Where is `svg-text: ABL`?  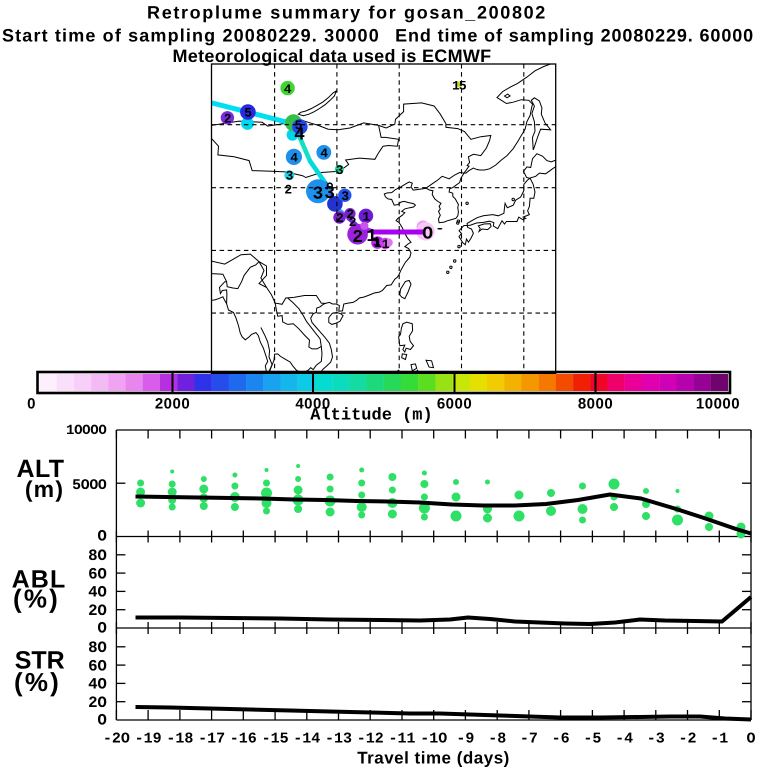
svg-text: ABL is located at coordinates (39, 580).